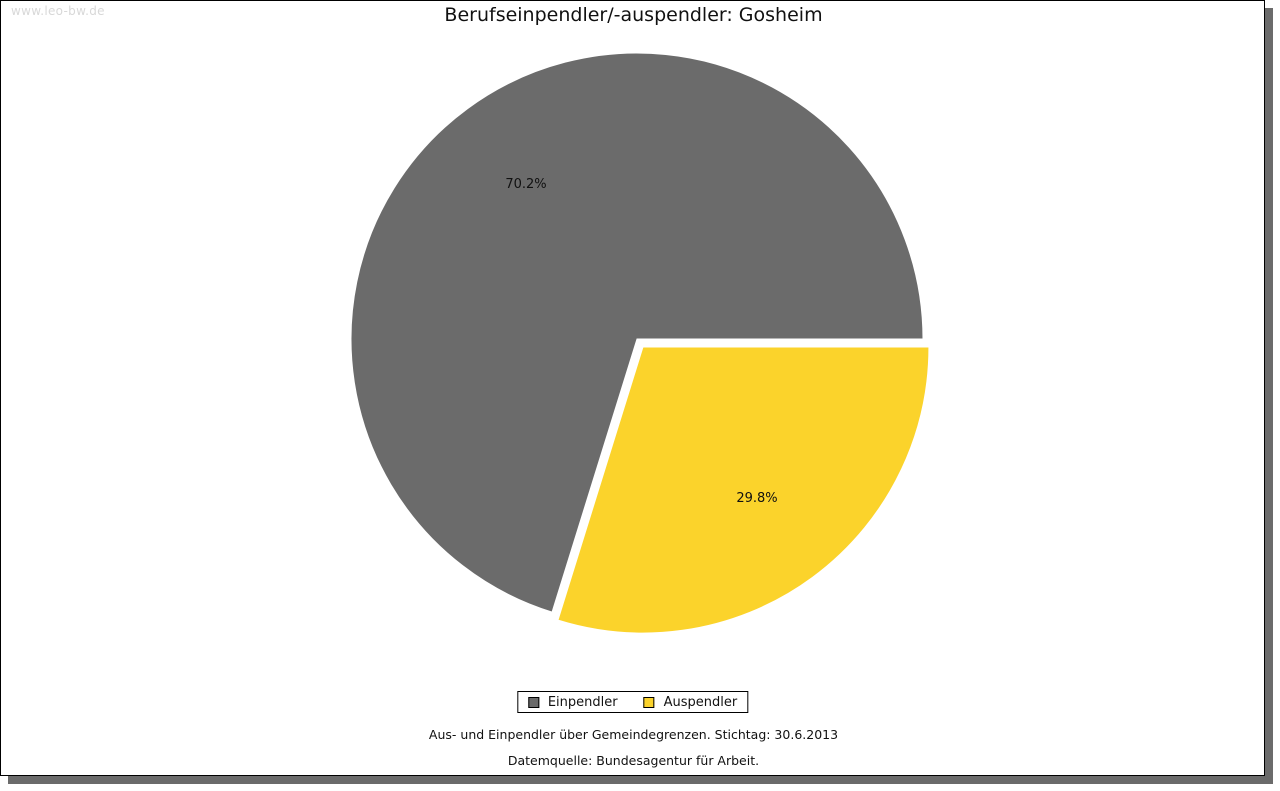  What do you see at coordinates (649, 702) in the screenshot?
I see `legend-swatch-auspendler` at bounding box center [649, 702].